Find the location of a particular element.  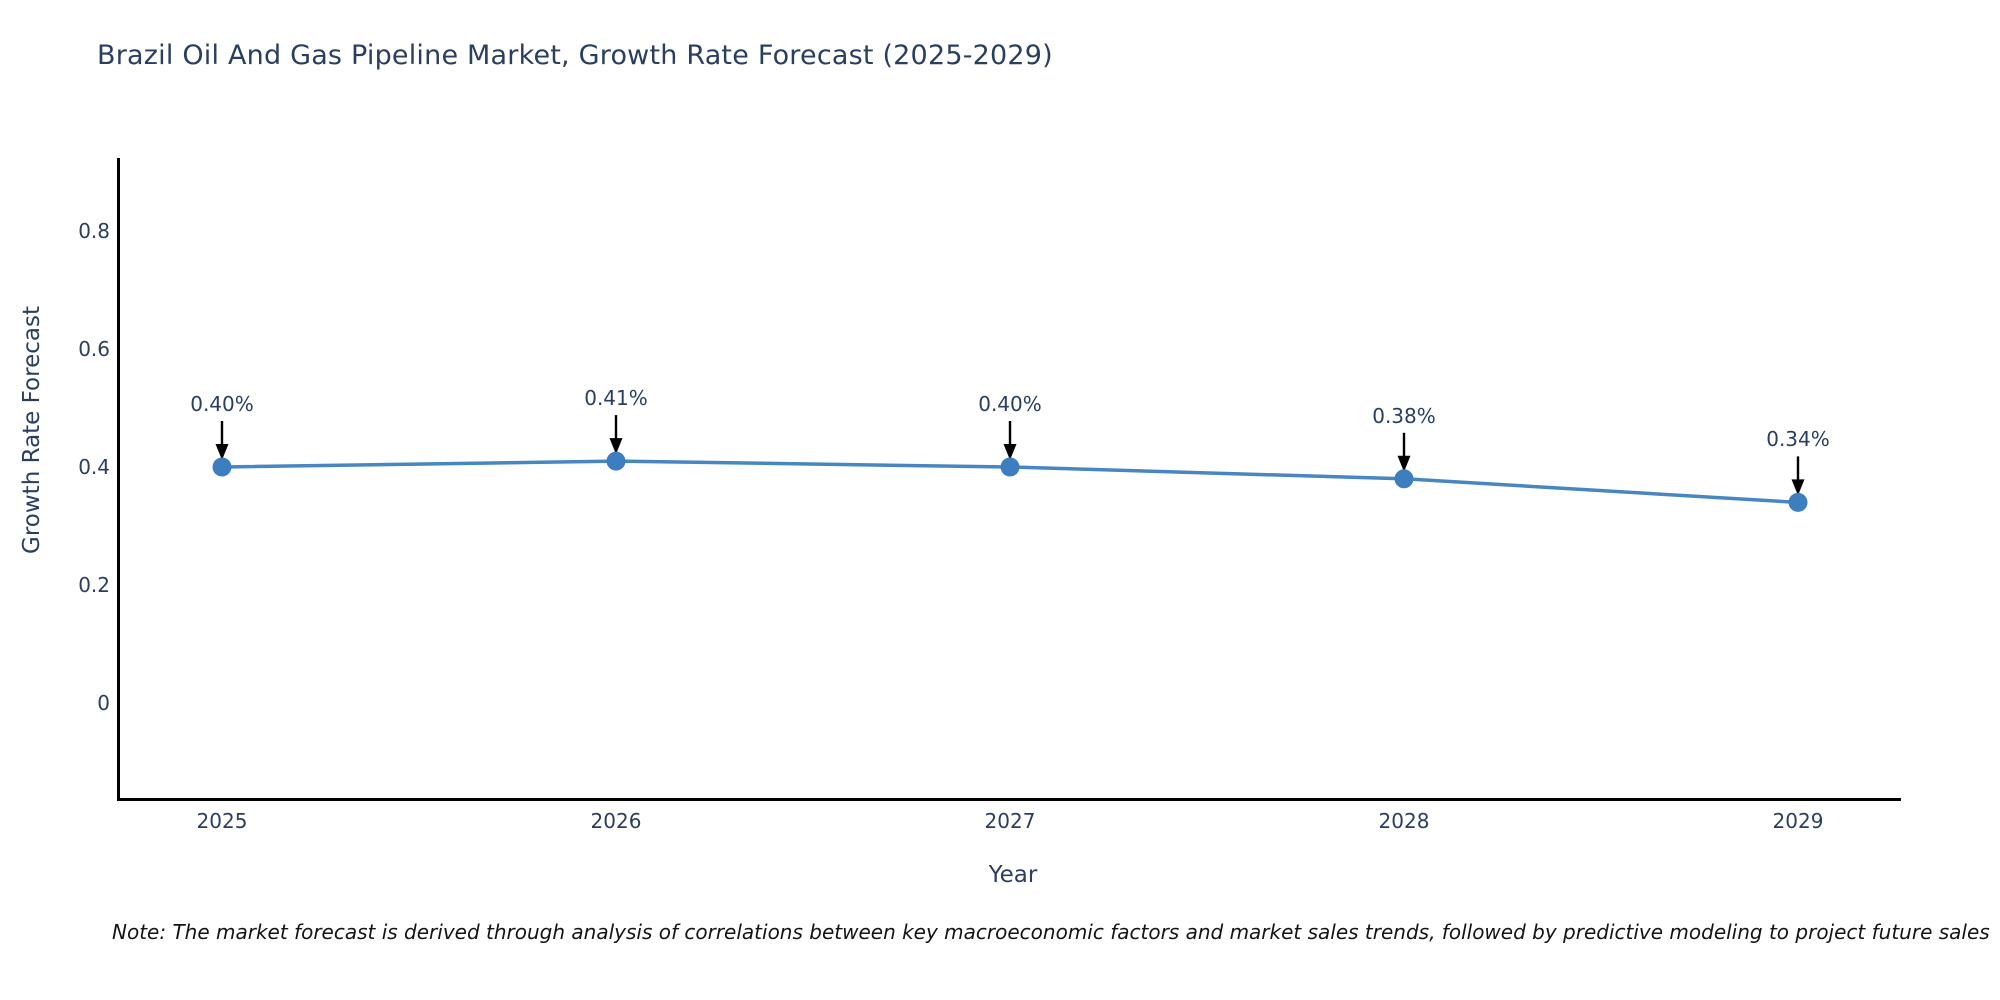

y-tick-0: 0 is located at coordinates (103, 703).